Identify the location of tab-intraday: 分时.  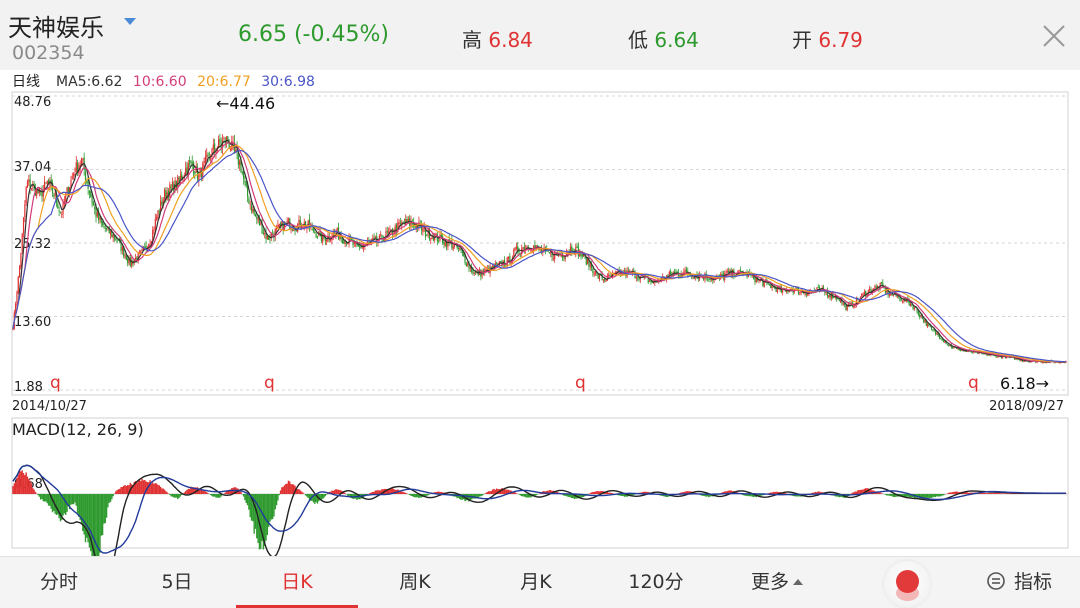
(58, 582).